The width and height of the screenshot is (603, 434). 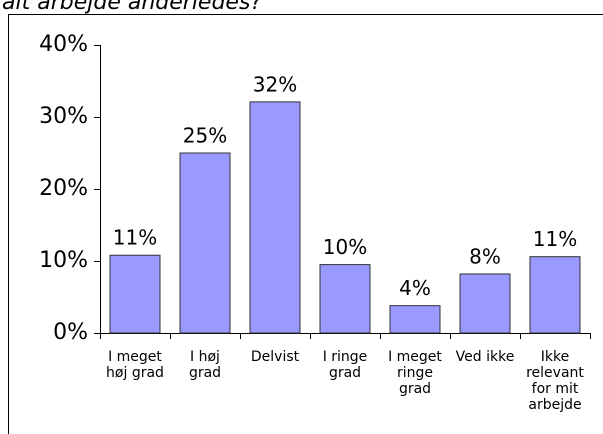 What do you see at coordinates (205, 136) in the screenshot?
I see `data-label: 25%` at bounding box center [205, 136].